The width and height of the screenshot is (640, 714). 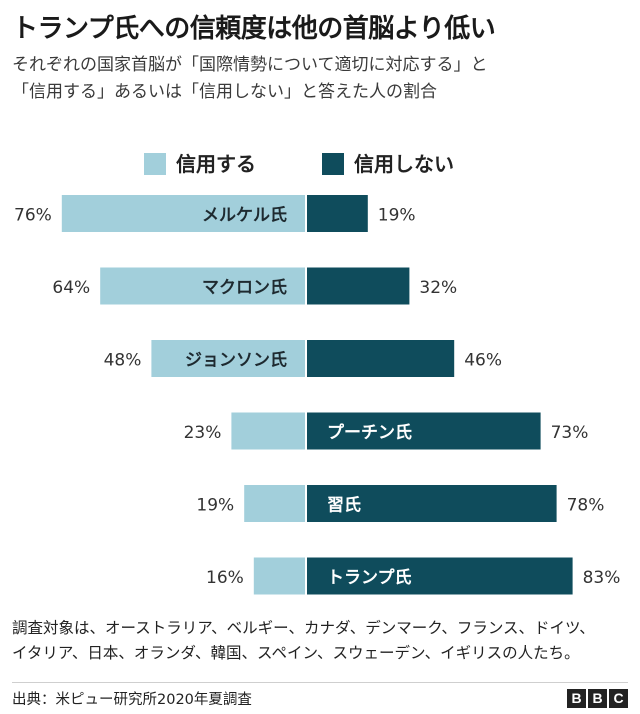 What do you see at coordinates (602, 578) in the screenshot?
I see `value-label-distrust: 83%` at bounding box center [602, 578].